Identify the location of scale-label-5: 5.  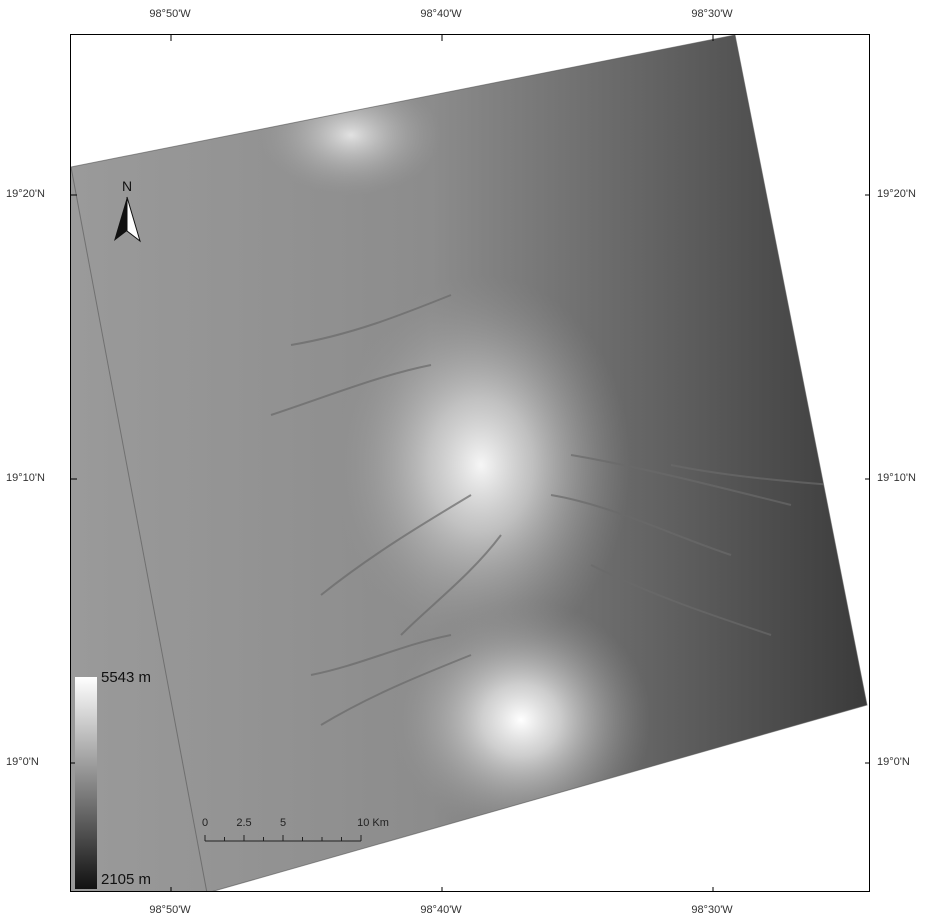
(283, 823).